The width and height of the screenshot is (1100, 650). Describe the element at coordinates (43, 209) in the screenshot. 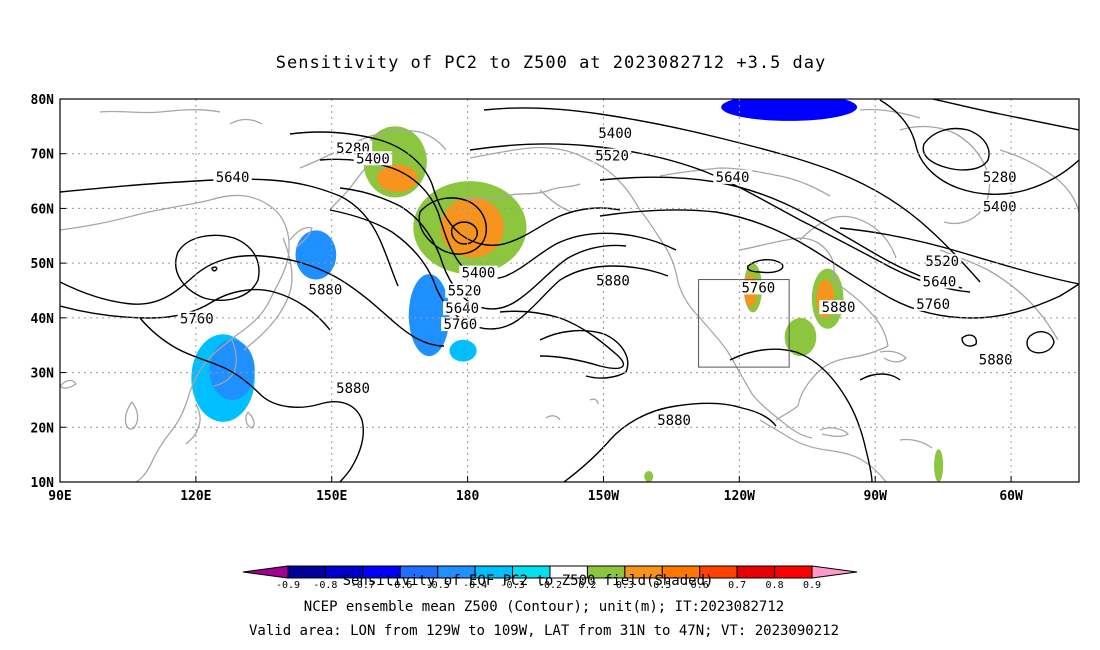

I see `lat-tick-label: 60N` at that location.